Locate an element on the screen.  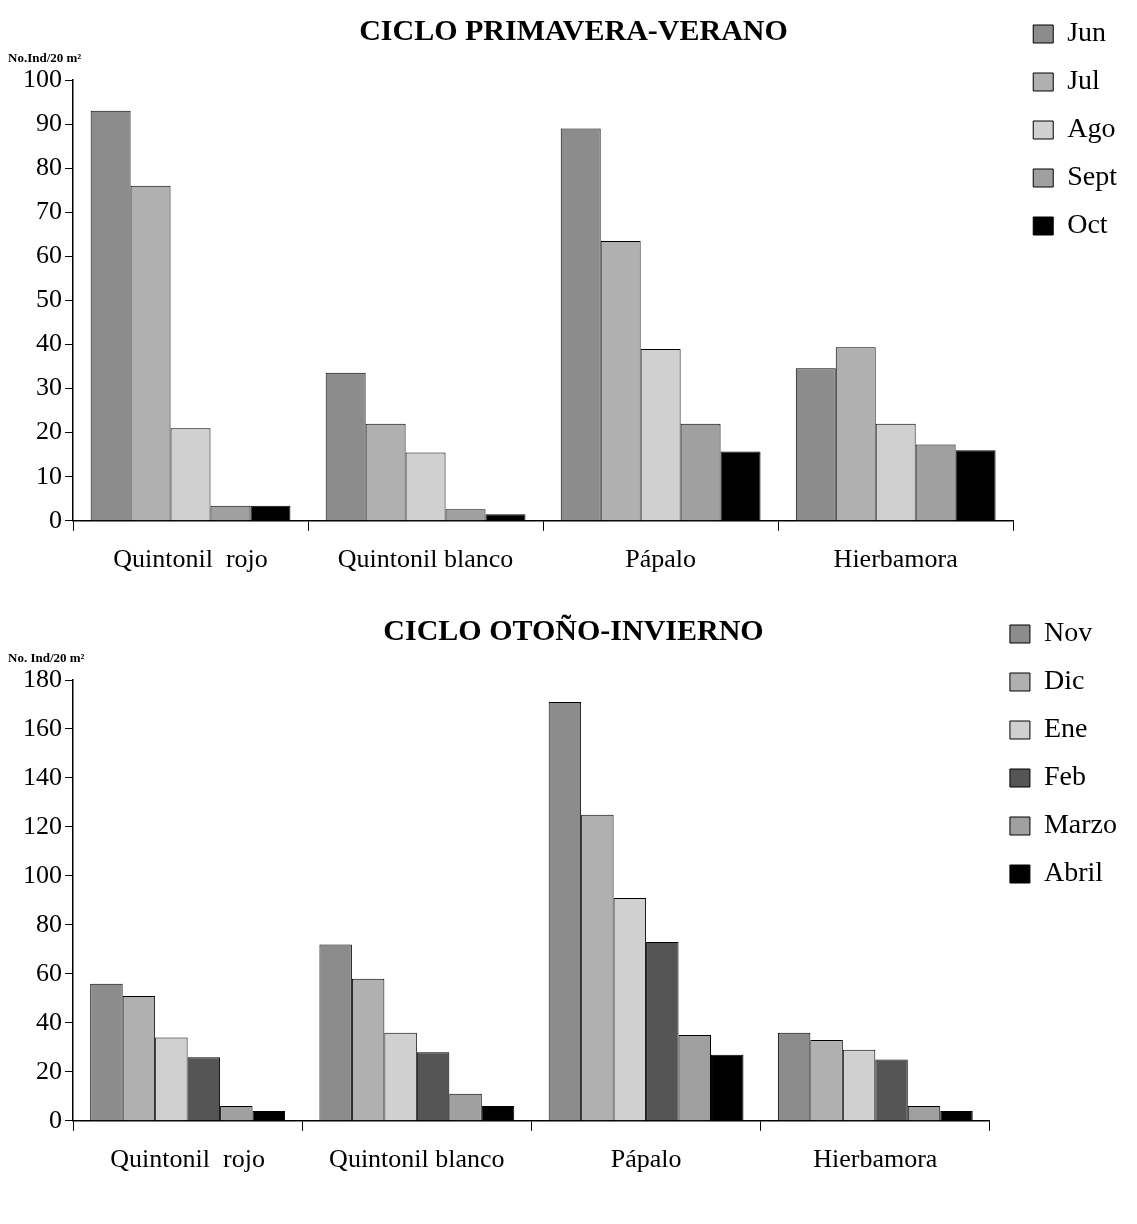
legend-label: Dic is located at coordinates (1064, 680).